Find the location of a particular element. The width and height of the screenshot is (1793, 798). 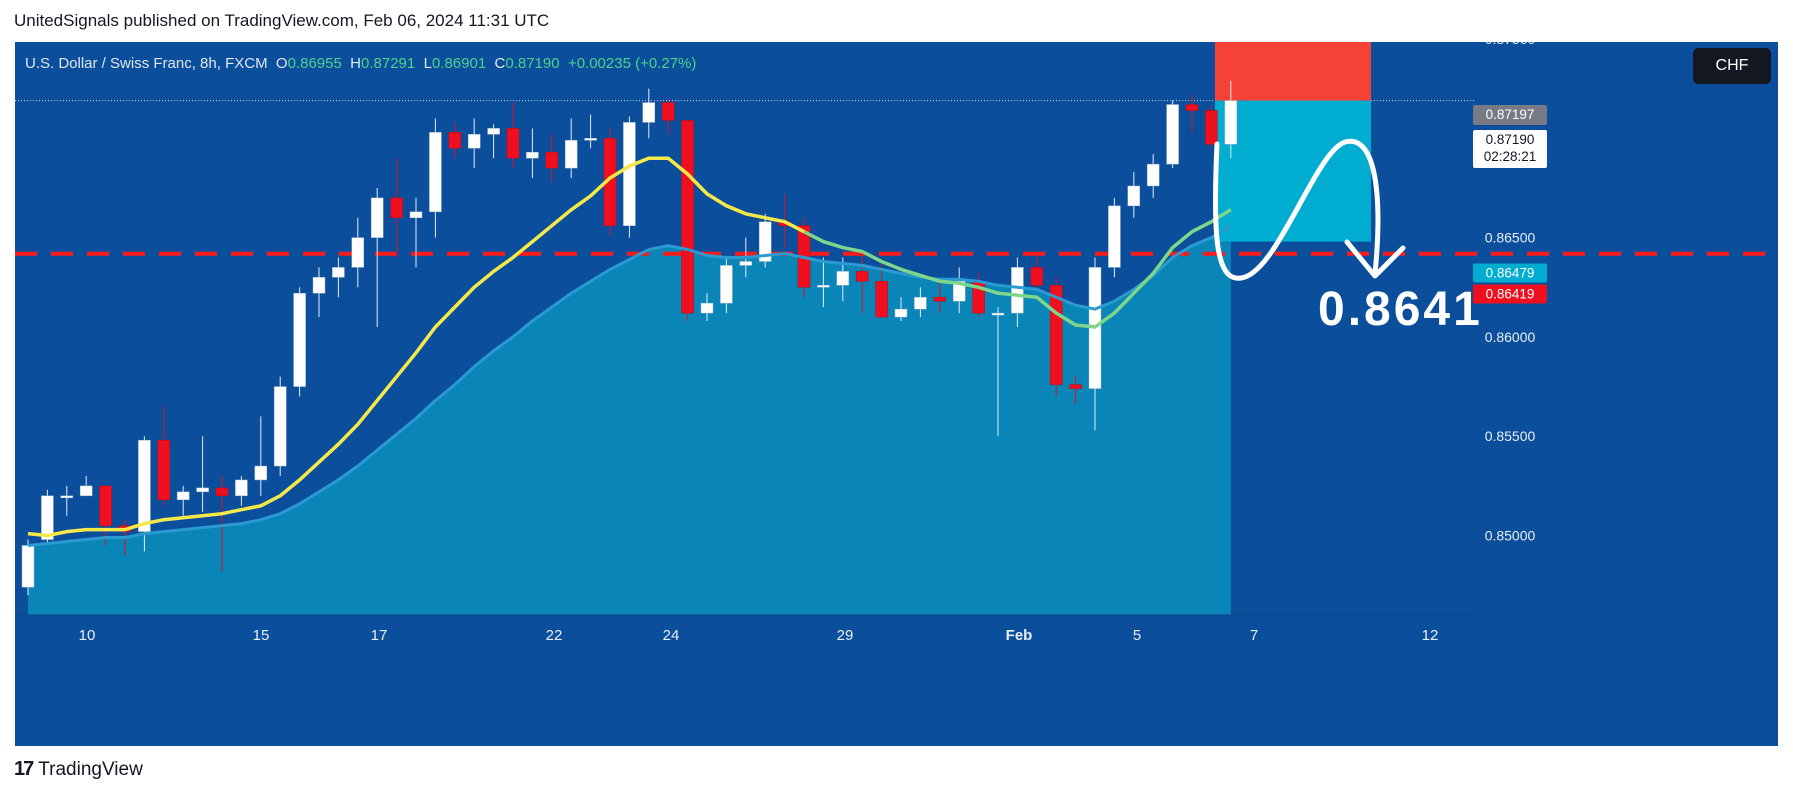

legend-change: +0.00235 (+0.27%) is located at coordinates (632, 63).